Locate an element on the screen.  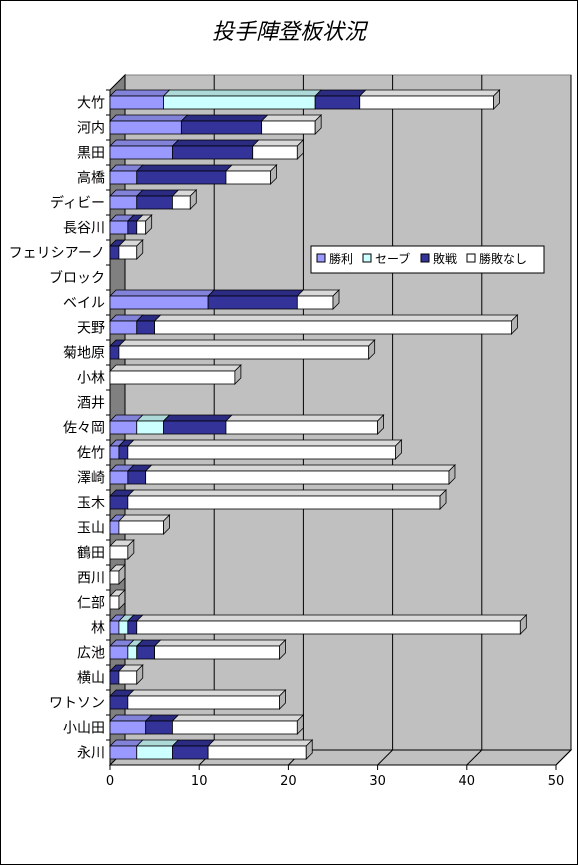
category-label: 菊地原 is located at coordinates (84, 354).